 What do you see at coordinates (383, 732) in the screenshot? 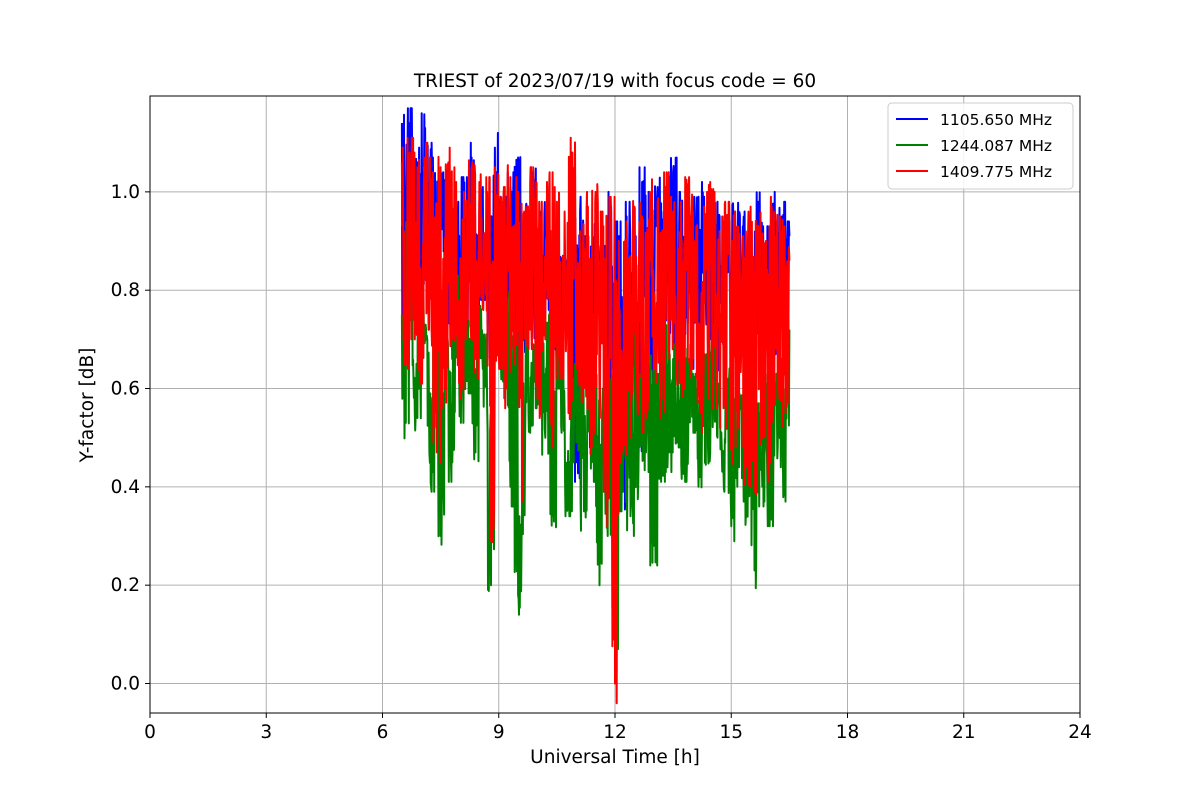
I see `x-tick-label: 6` at bounding box center [383, 732].